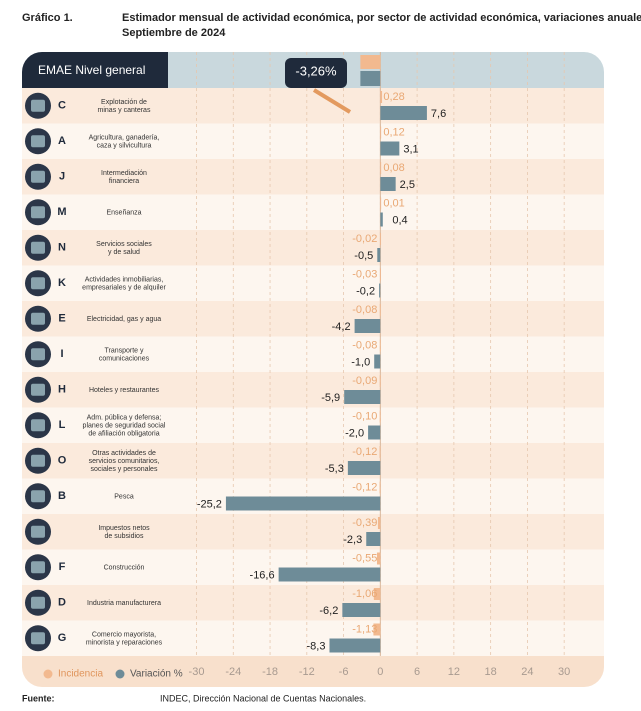 Image resolution: width=641 pixels, height=711 pixels. I want to click on value-label: -1,06, so click(364, 594).